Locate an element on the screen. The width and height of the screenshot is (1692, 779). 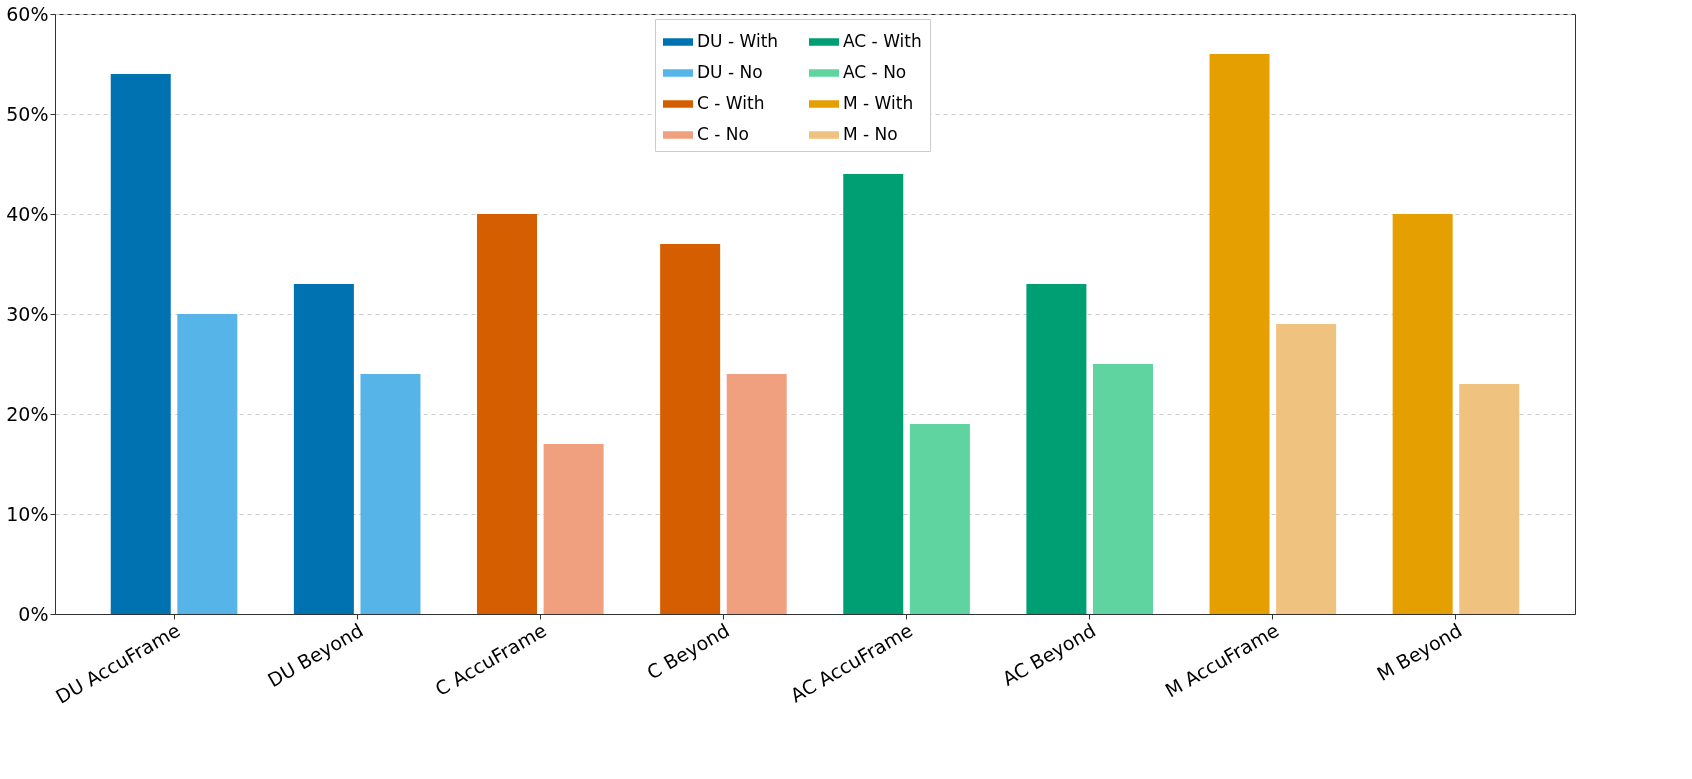
y-tick-label: 20% is located at coordinates (27, 413).